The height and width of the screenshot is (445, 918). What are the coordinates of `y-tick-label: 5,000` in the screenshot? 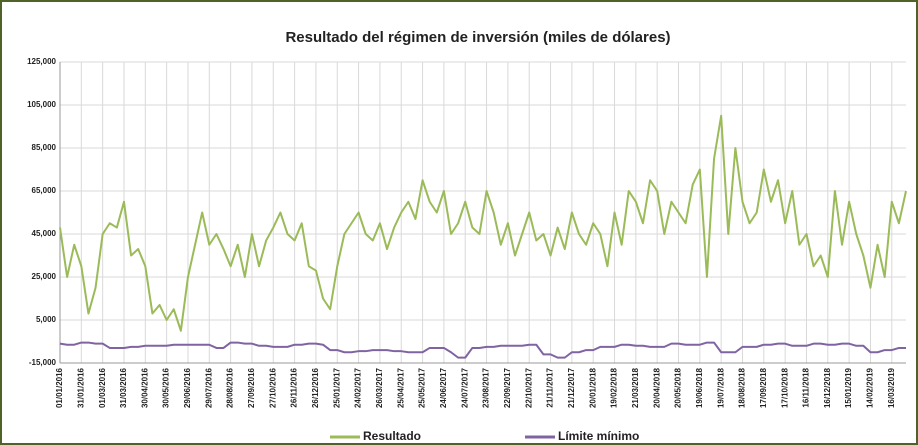 It's located at (46, 319).